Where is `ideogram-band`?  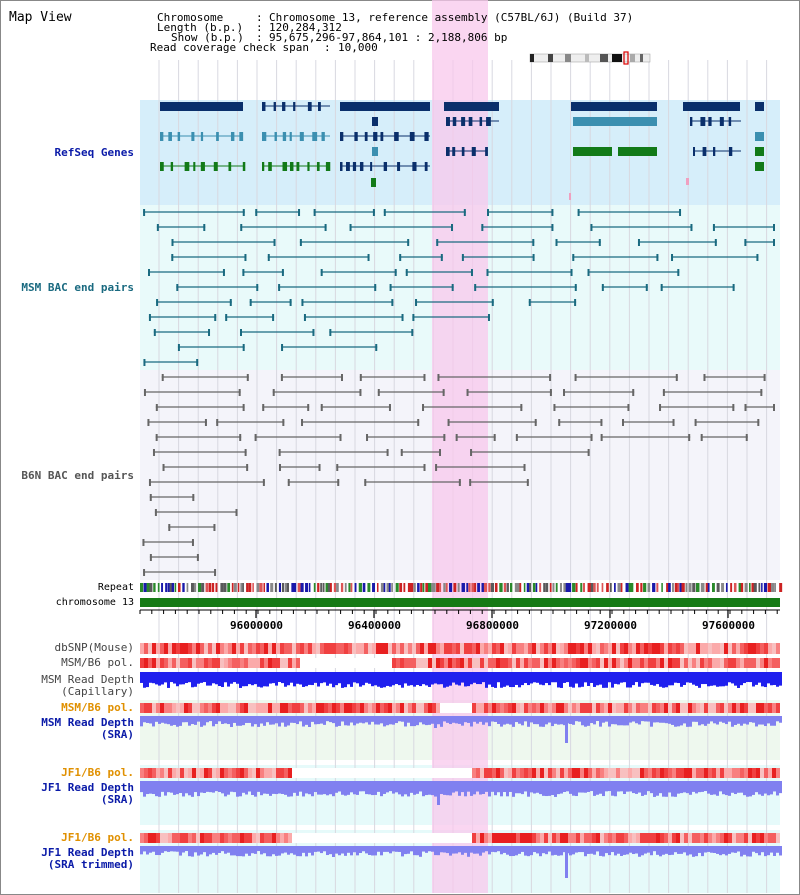 ideogram-band is located at coordinates (604, 58).